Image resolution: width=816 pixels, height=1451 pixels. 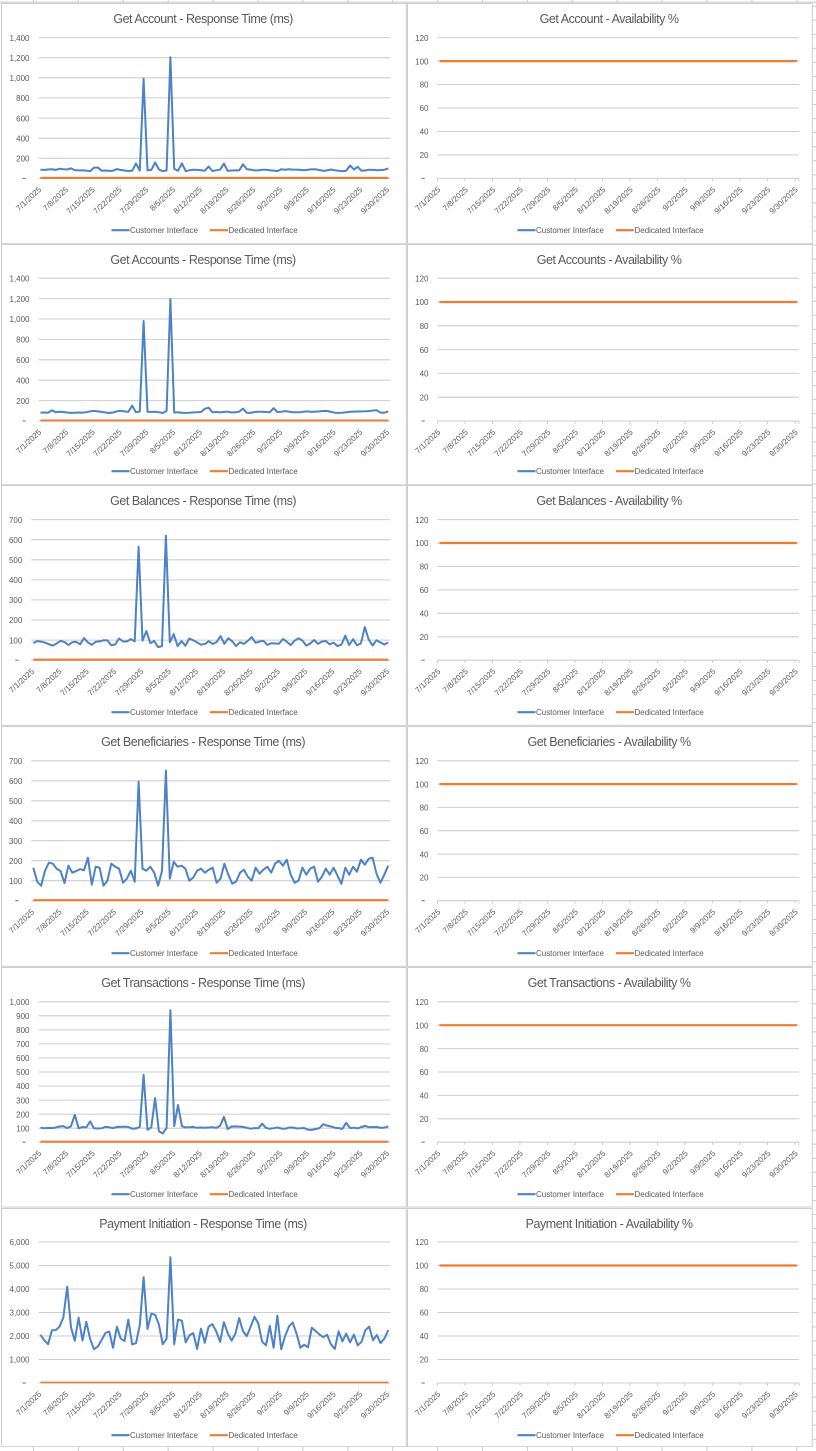 I want to click on svg-text:Get Beneficiaries - Availabili: Get Beneficiaries - Availability %, so click(x=609, y=742).